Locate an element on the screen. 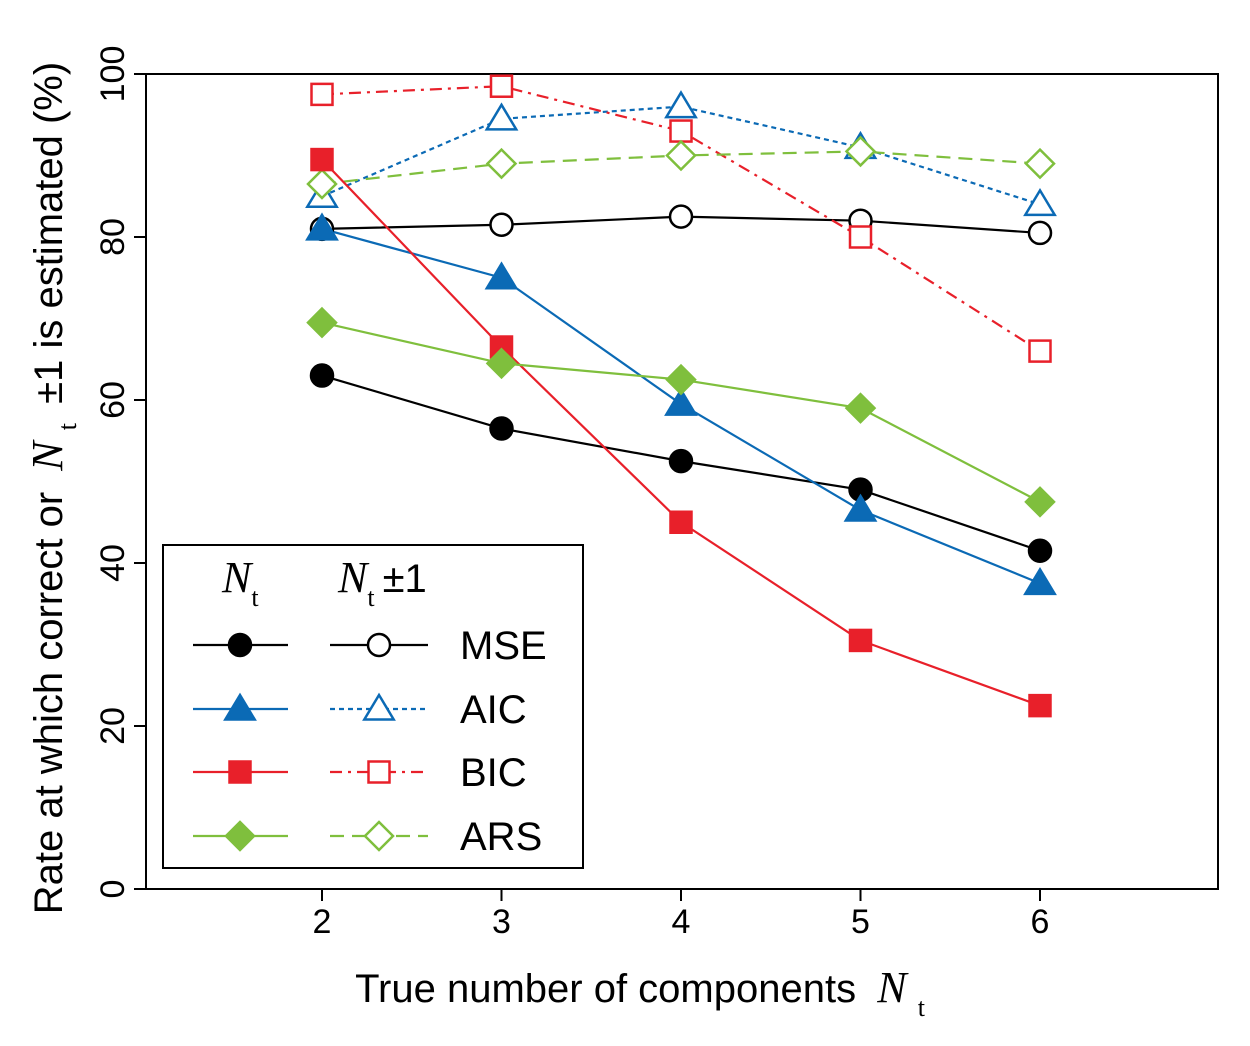  x-tick-label: 3 is located at coordinates (501, 922).